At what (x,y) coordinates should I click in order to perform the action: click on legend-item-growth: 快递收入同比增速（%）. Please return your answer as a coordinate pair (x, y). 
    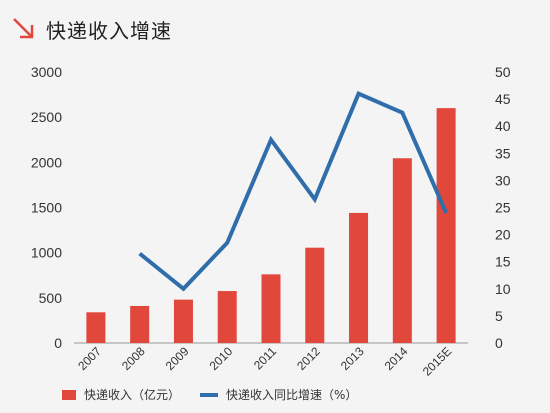
    Looking at the image, I should click on (278, 394).